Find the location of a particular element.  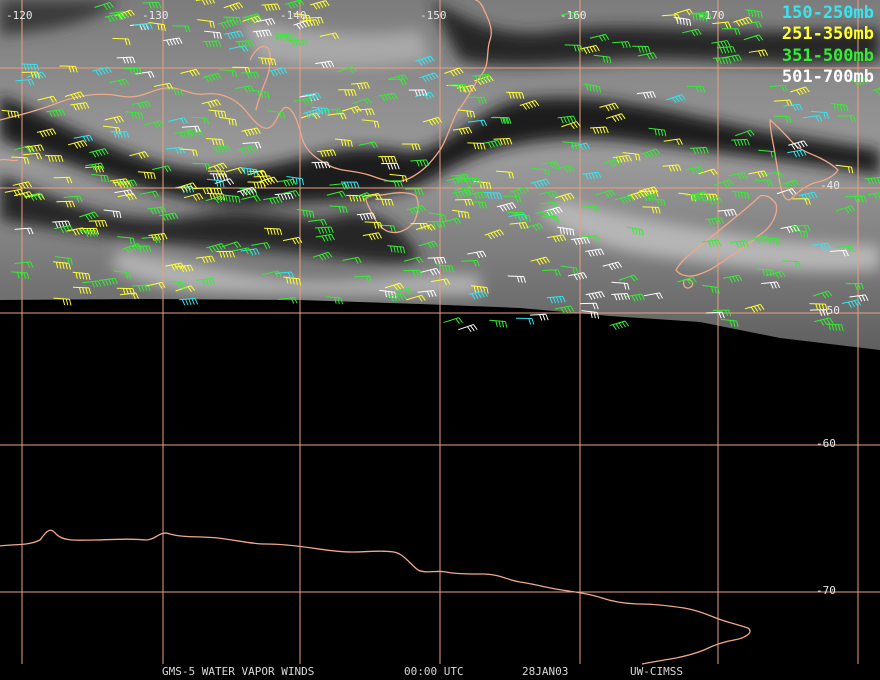

caption-source: UW-CIMSS is located at coordinates (656, 671).